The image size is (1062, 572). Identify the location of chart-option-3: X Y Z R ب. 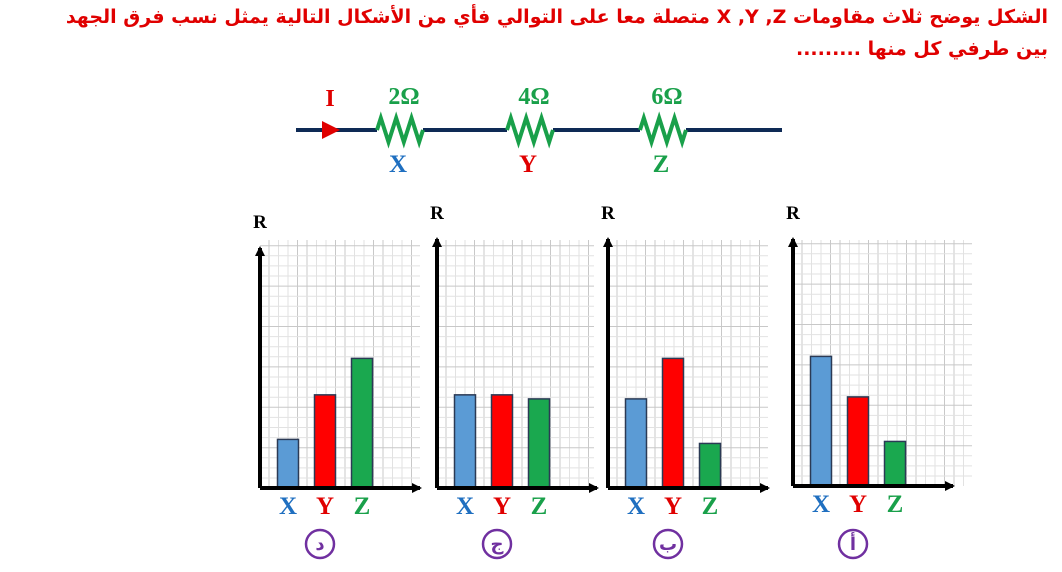
(685, 381).